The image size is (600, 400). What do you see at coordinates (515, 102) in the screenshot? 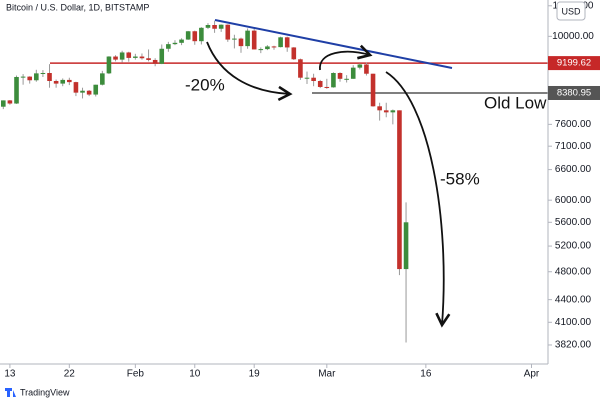
I see `annotation: Old Low` at bounding box center [515, 102].